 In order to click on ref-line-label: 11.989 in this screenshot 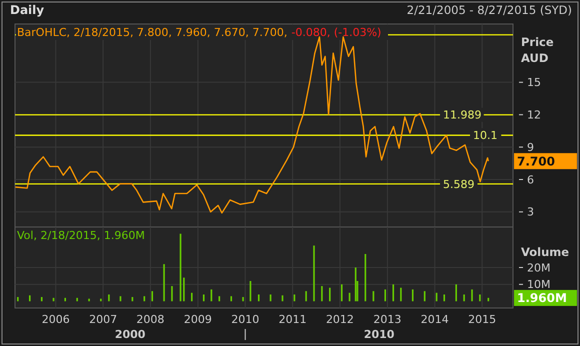, I will do `click(462, 115)`.